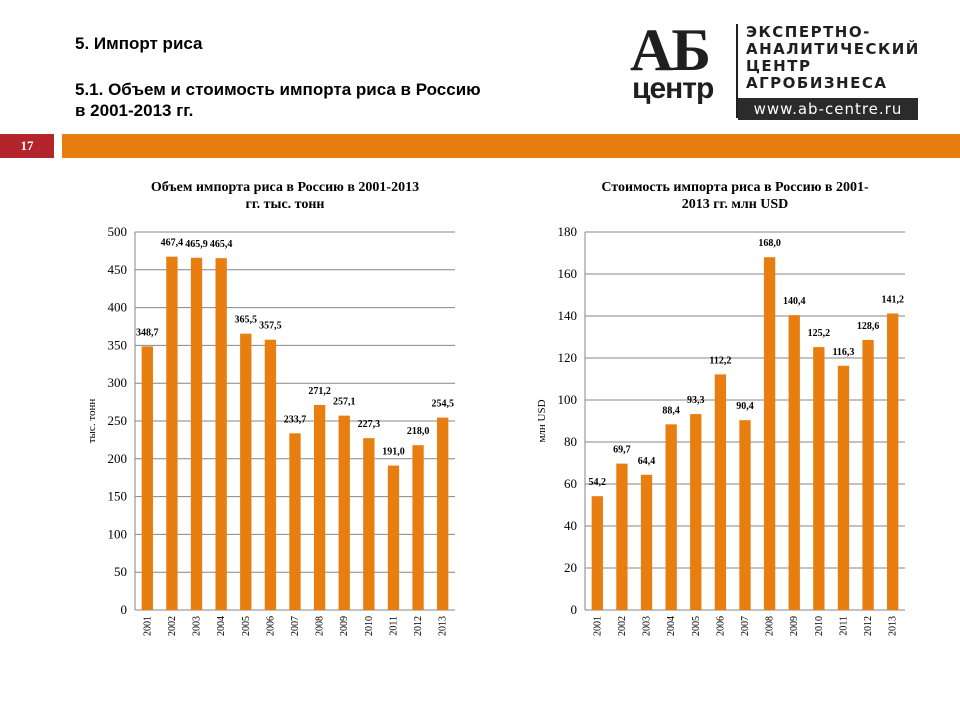 The width and height of the screenshot is (960, 720). What do you see at coordinates (393, 537) in the screenshot?
I see `volume-bar-2011` at bounding box center [393, 537].